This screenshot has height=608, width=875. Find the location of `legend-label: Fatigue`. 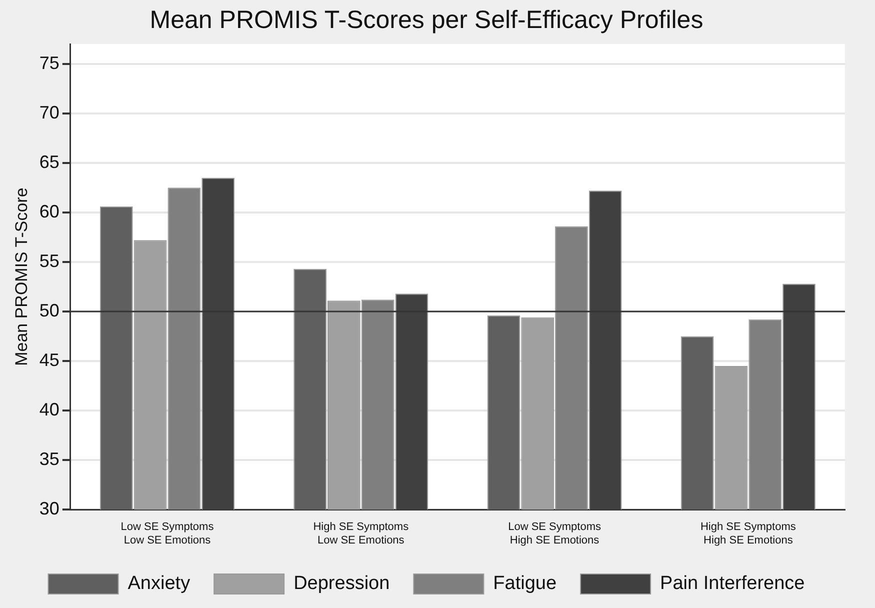

legend-label: Fatigue is located at coordinates (525, 583).